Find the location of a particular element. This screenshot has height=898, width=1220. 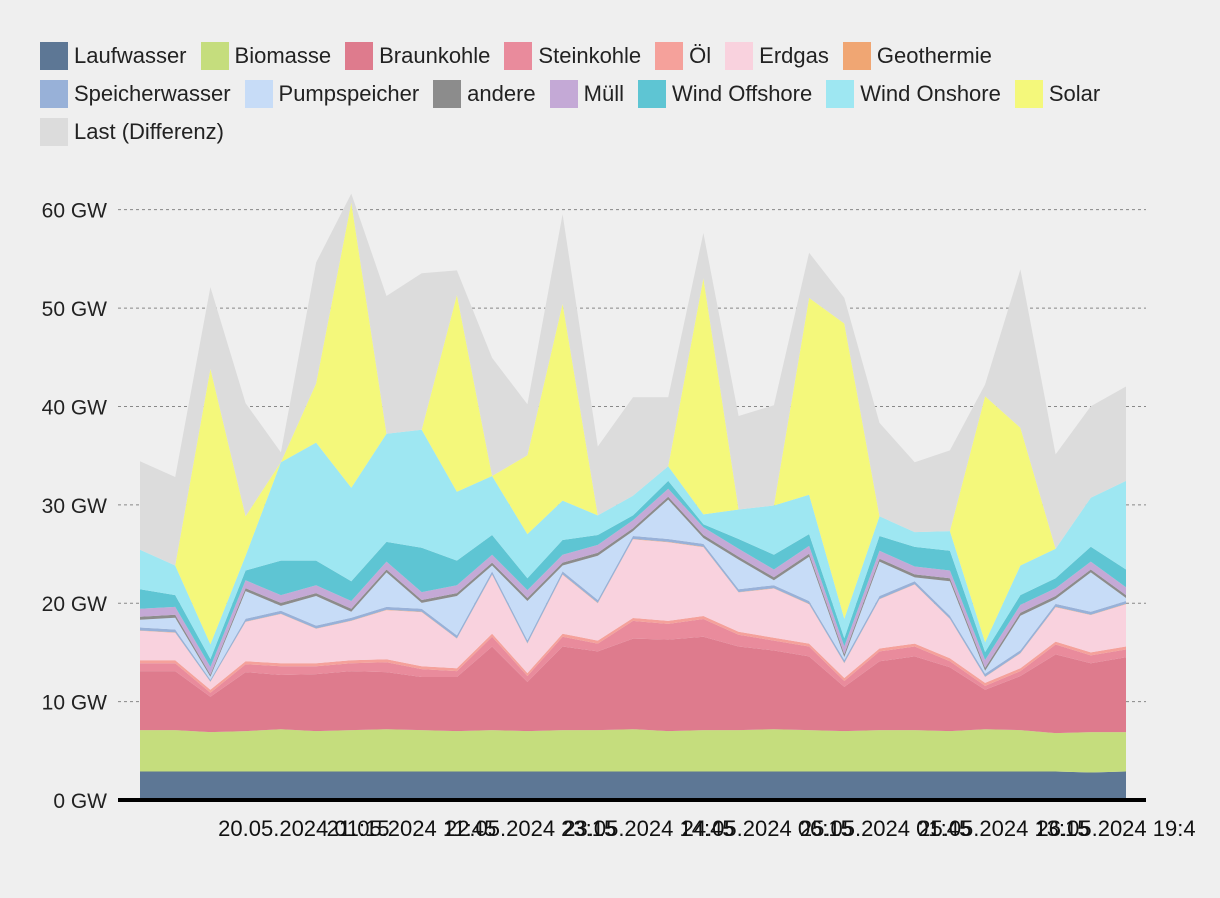

legend-label: Steinkohle is located at coordinates (590, 55).